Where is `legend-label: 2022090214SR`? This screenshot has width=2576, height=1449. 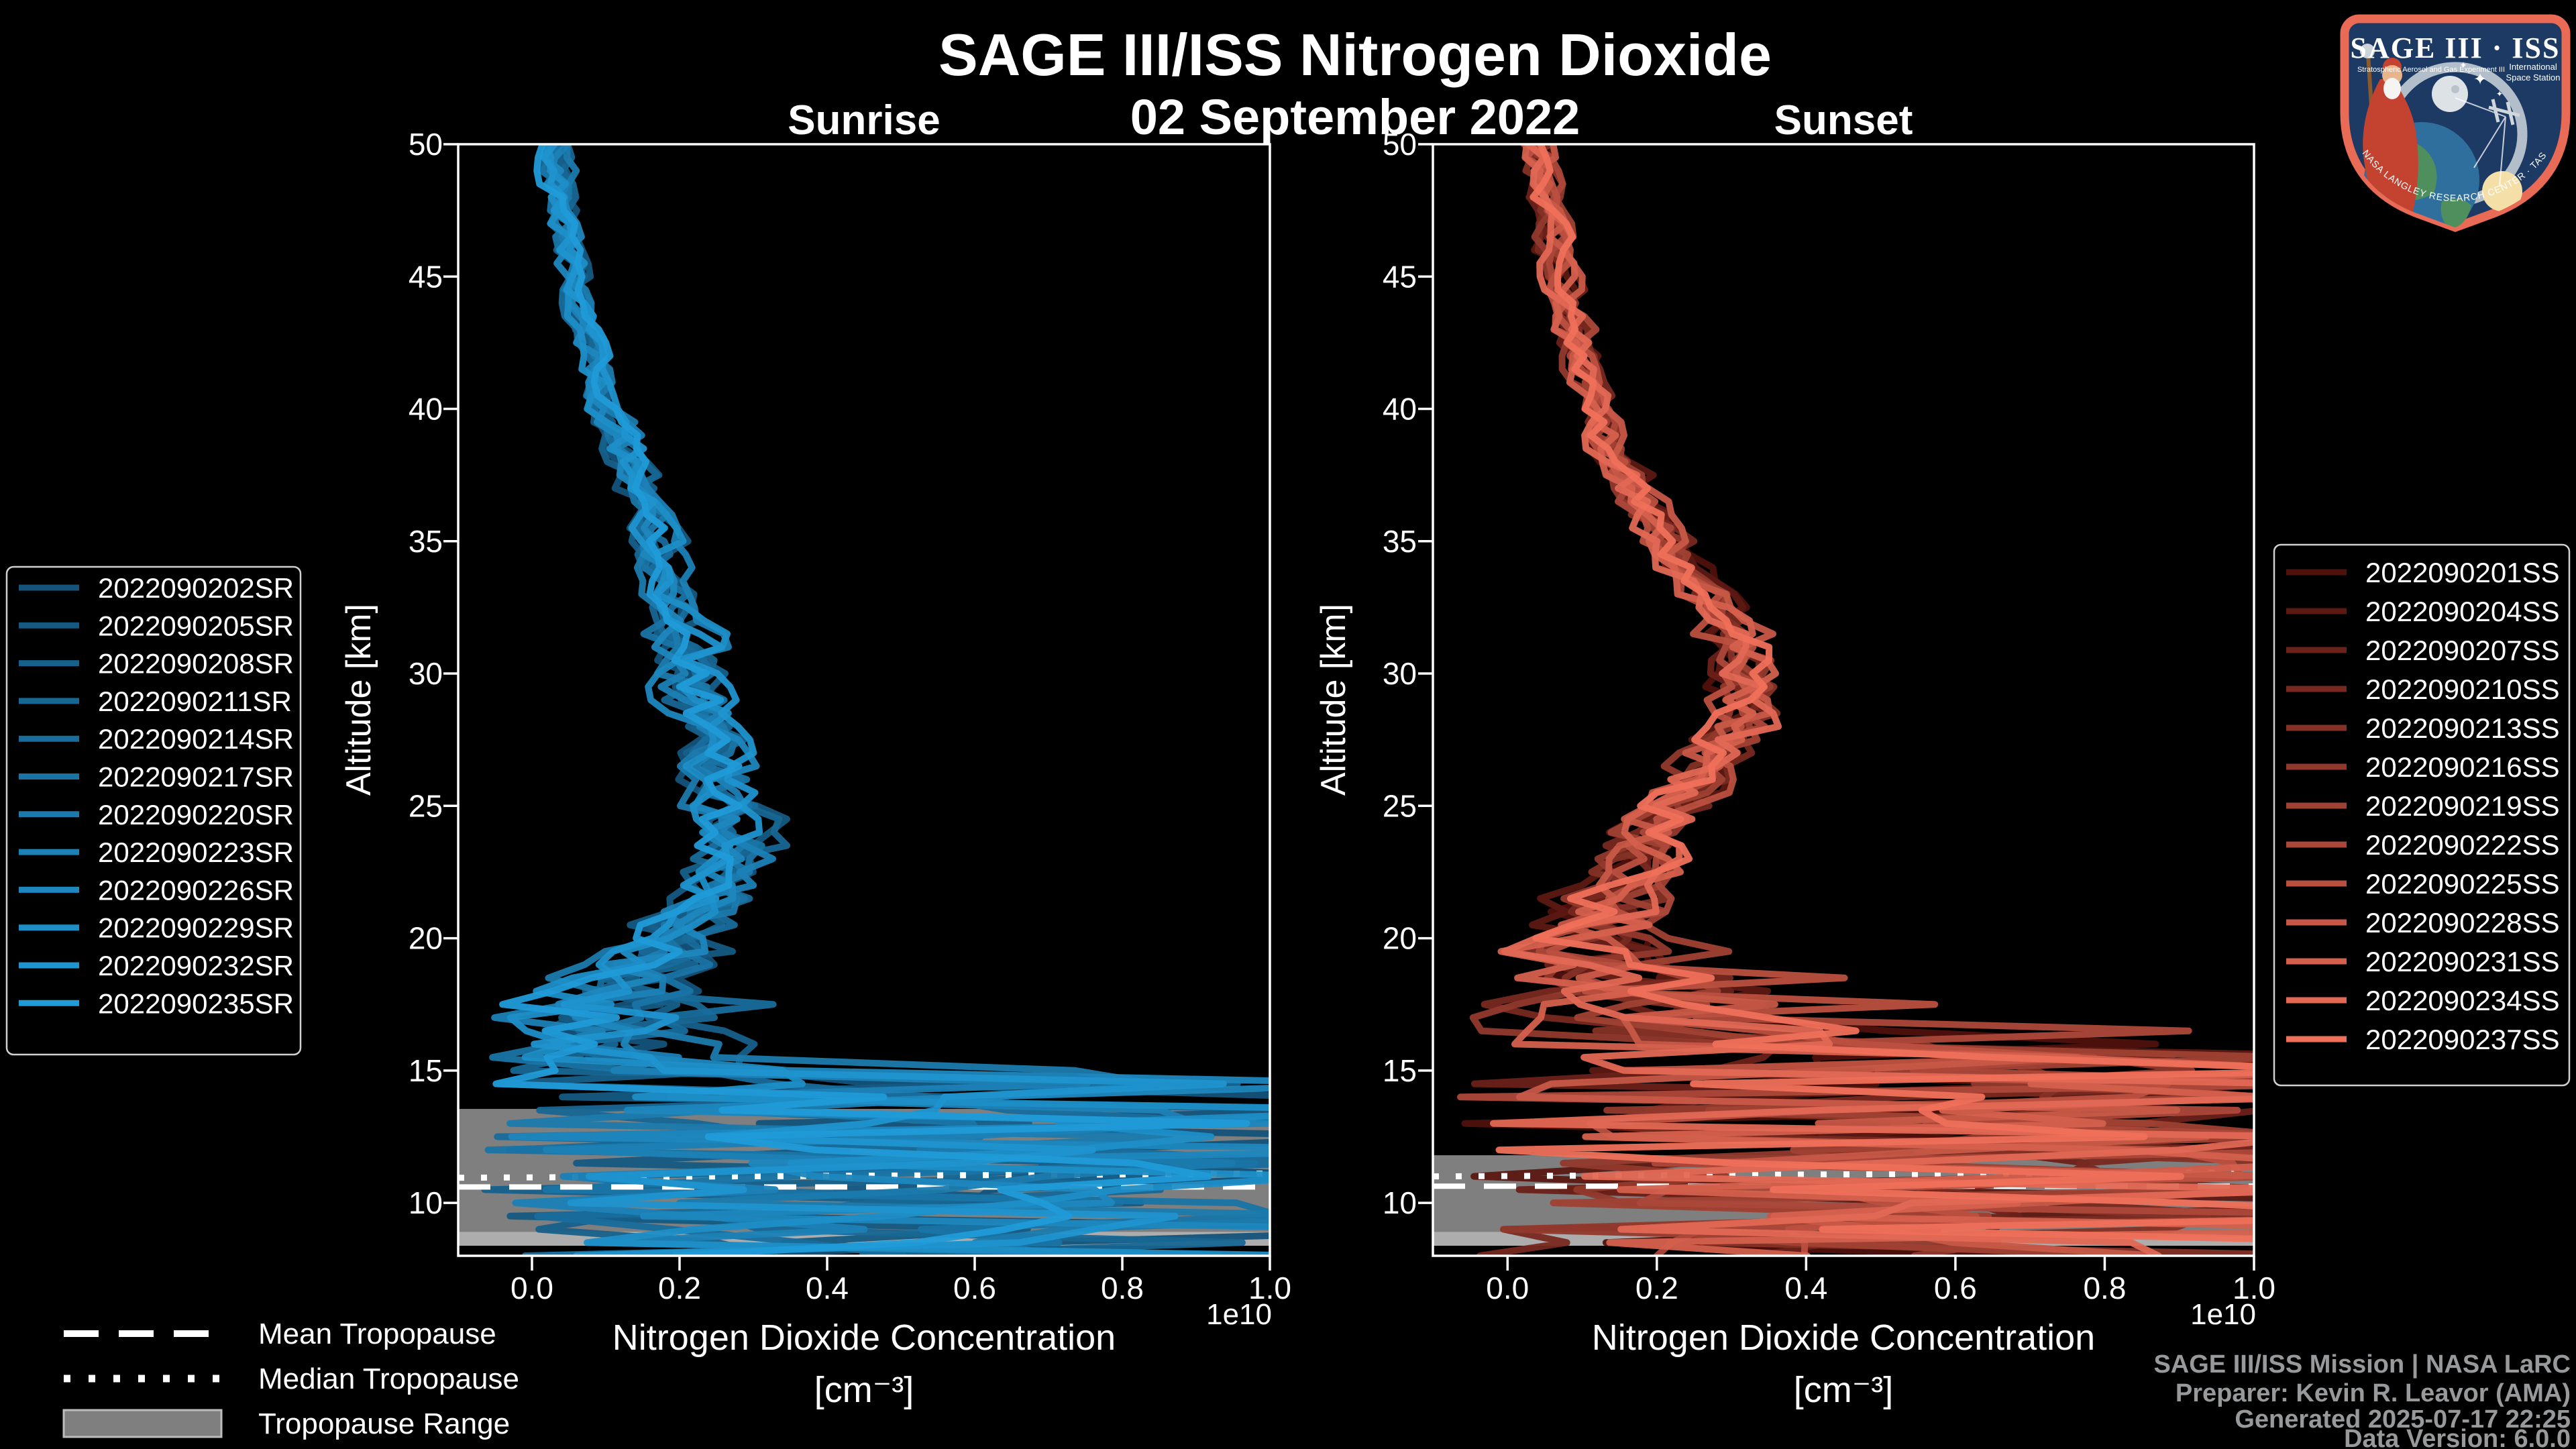
legend-label: 2022090214SR is located at coordinates (196, 739).